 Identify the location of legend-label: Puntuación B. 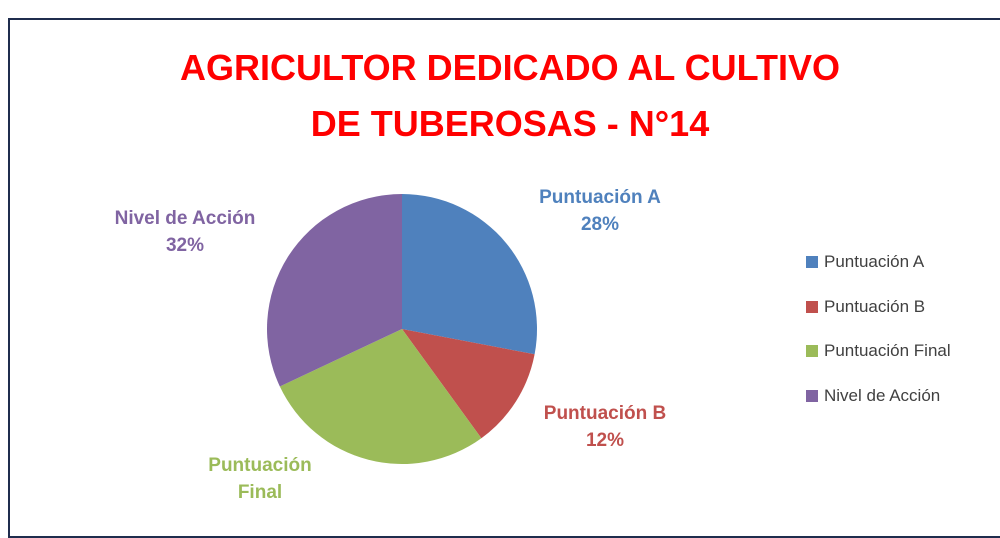
(875, 306).